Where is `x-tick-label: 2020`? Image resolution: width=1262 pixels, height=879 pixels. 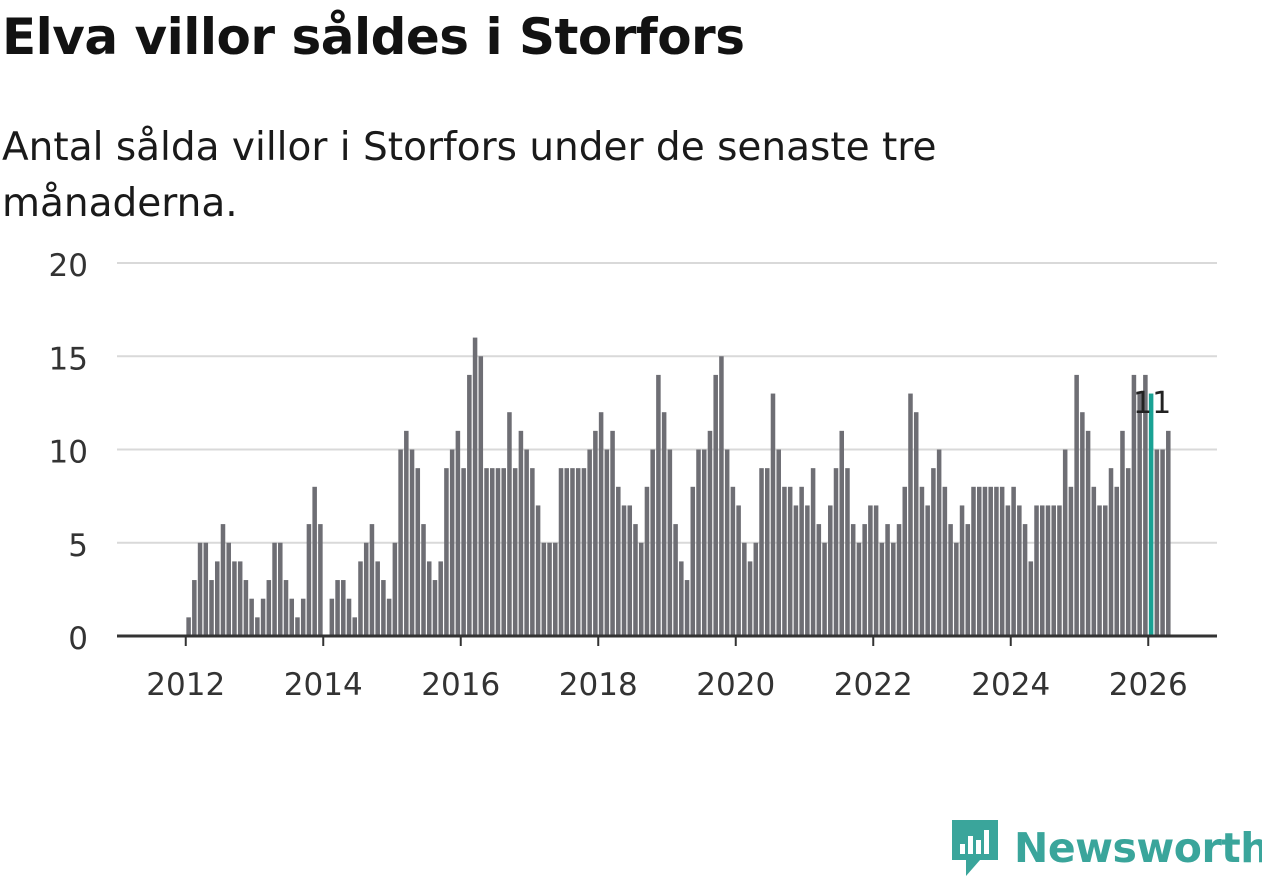 x-tick-label: 2020 is located at coordinates (735, 685).